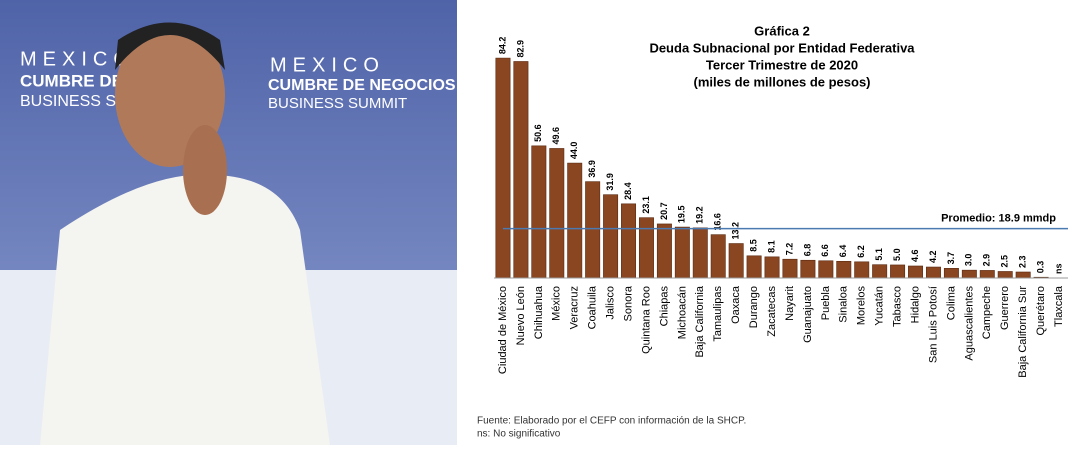  Describe the element at coordinates (951, 302) in the screenshot. I see `x-tick-label: Colima` at that location.